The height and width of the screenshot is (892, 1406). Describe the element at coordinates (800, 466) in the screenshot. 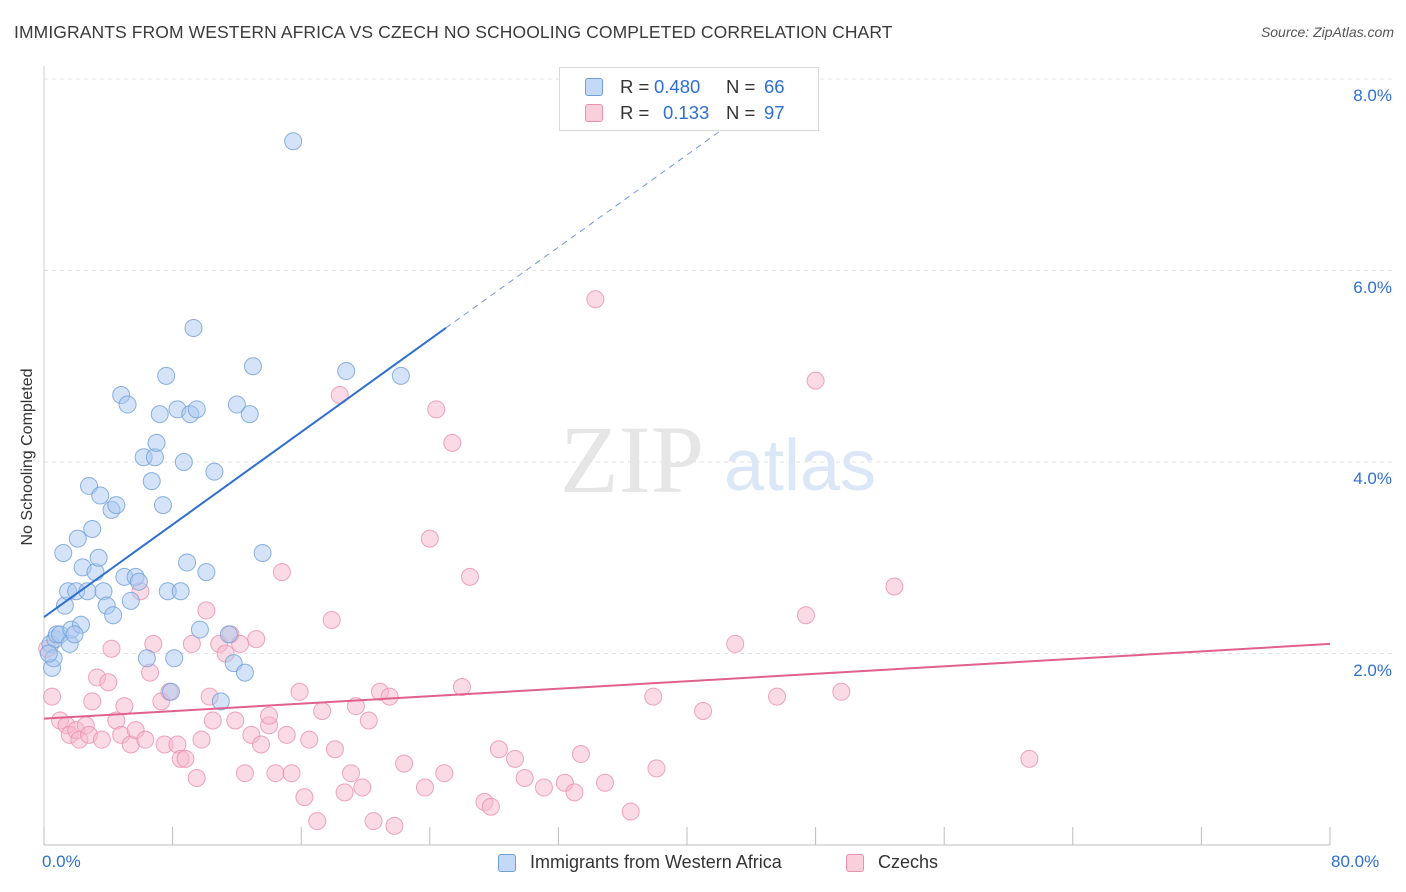

I see `watermark-atlas: atlas` at that location.